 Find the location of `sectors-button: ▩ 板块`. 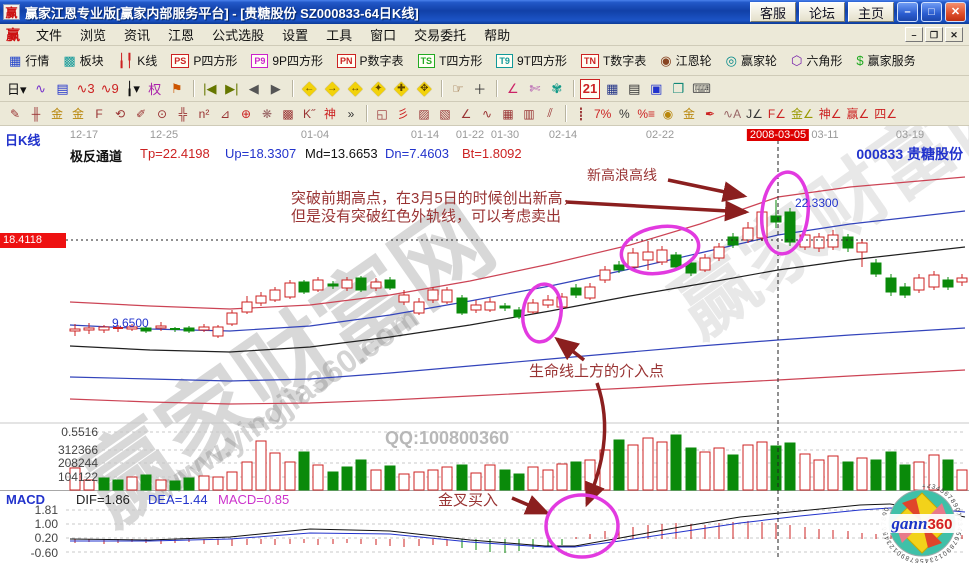

sectors-button: ▩ 板块 is located at coordinates (83, 60).